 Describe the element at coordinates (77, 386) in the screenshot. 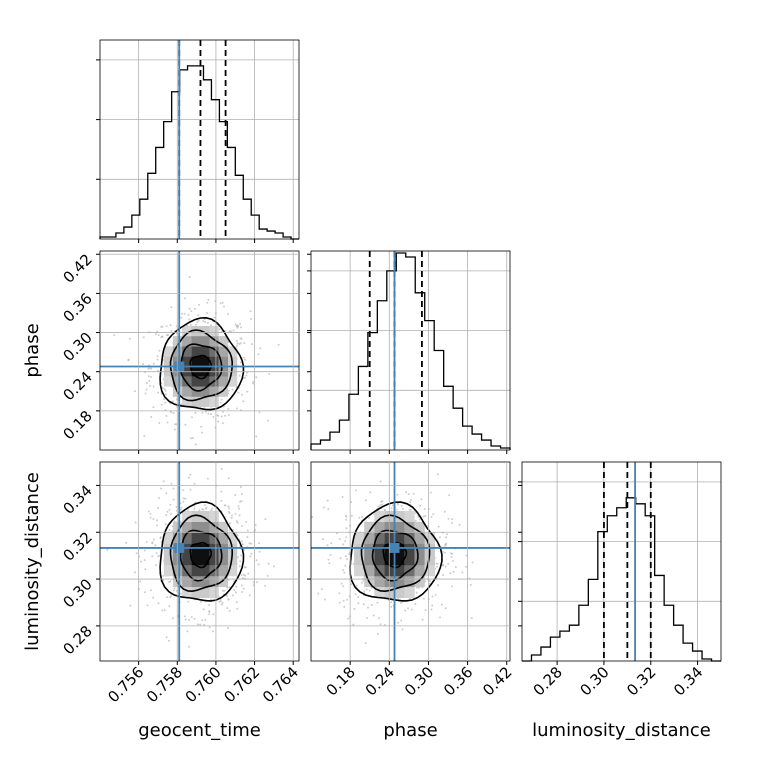

I see `ytick-label-phase-1: 0.24` at that location.